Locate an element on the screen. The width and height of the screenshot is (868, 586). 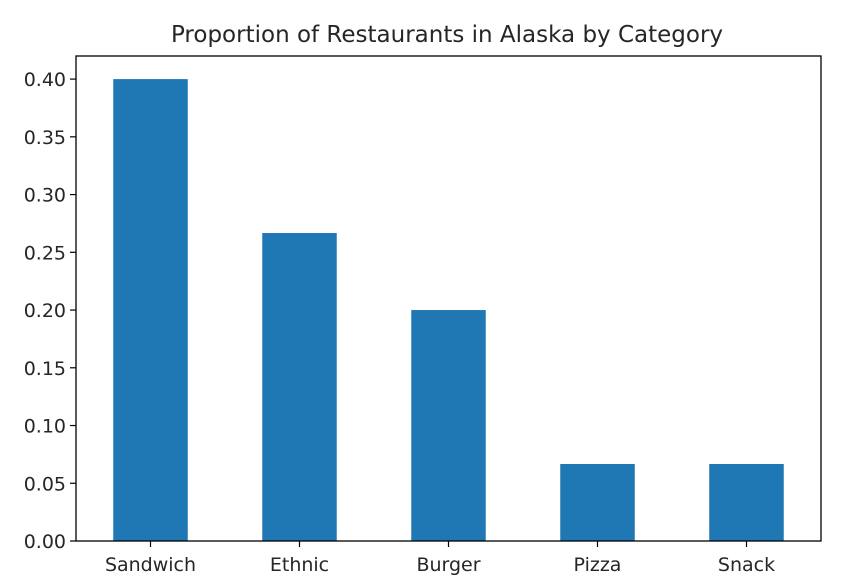
y-axis: 0.00 0.05 0.10 0.15 0.20 0.25 0.30 0.35 0.40 is located at coordinates (50, 311).